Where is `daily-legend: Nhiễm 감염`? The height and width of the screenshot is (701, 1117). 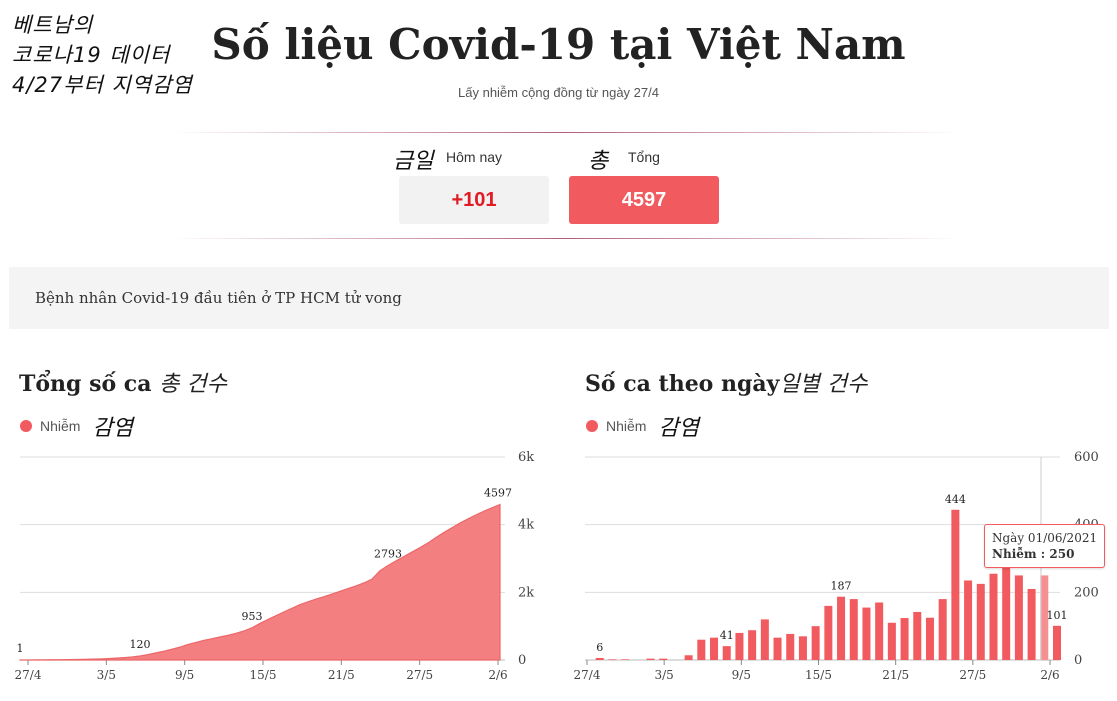
daily-legend: Nhiễm 감염 is located at coordinates (642, 426).